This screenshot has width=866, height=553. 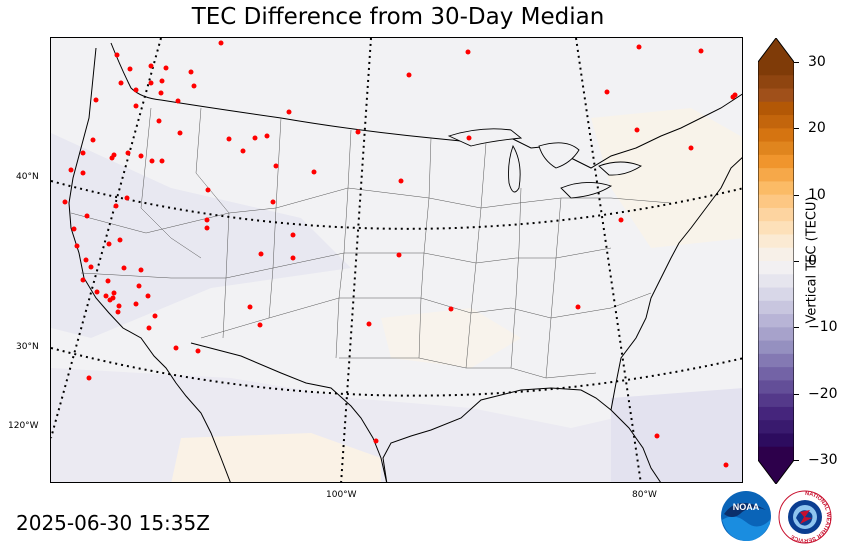 What do you see at coordinates (823, 460) in the screenshot?
I see `colorbar-tick-label: −30` at bounding box center [823, 460].